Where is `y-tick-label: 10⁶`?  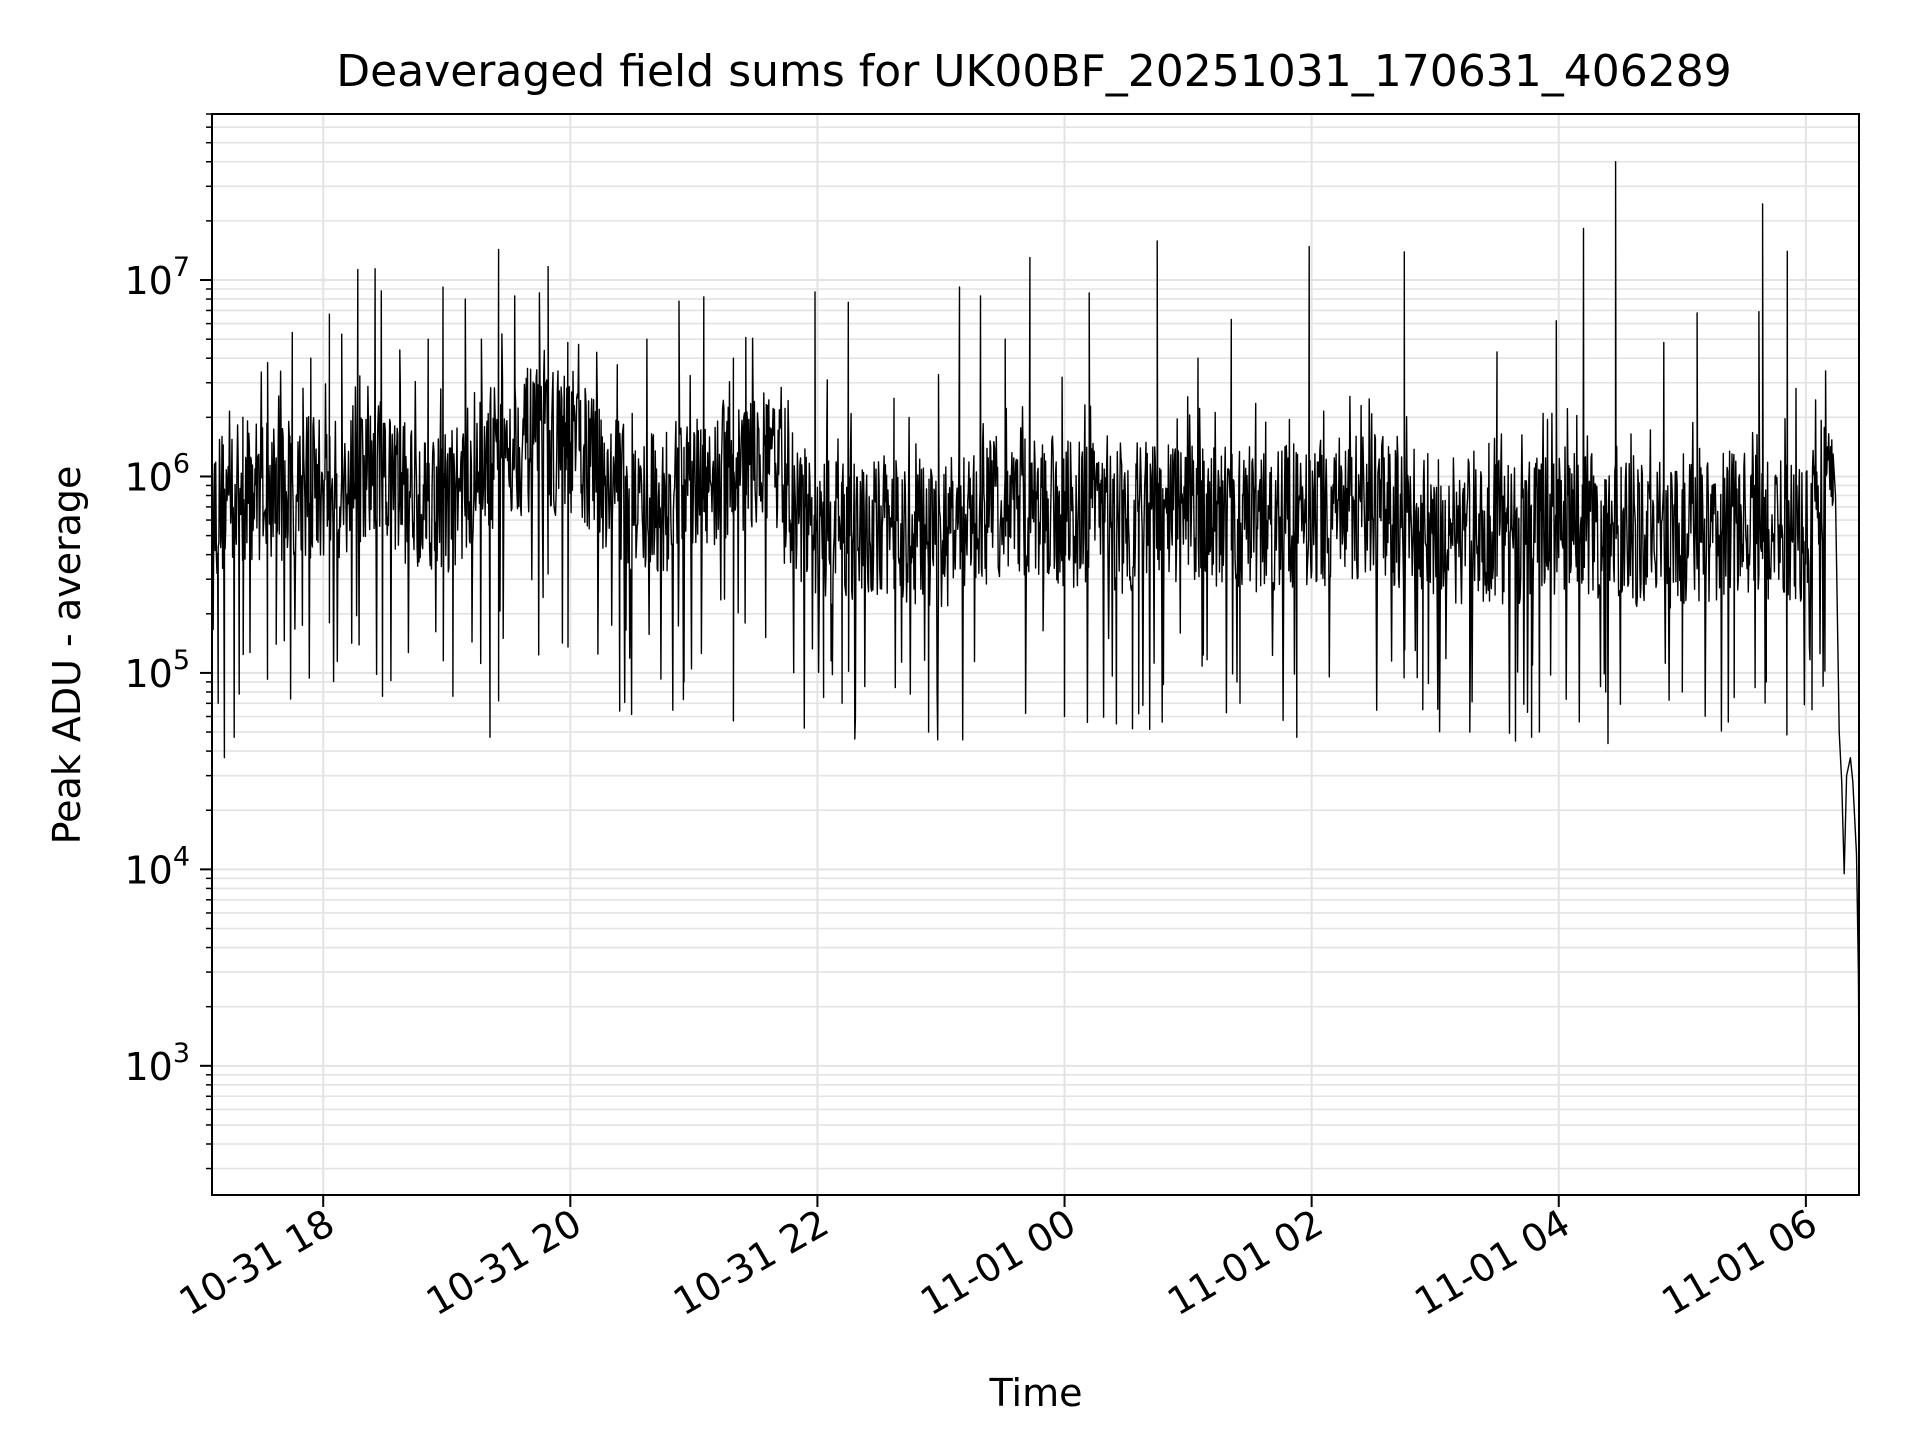 y-tick-label: 10⁶ is located at coordinates (157, 473).